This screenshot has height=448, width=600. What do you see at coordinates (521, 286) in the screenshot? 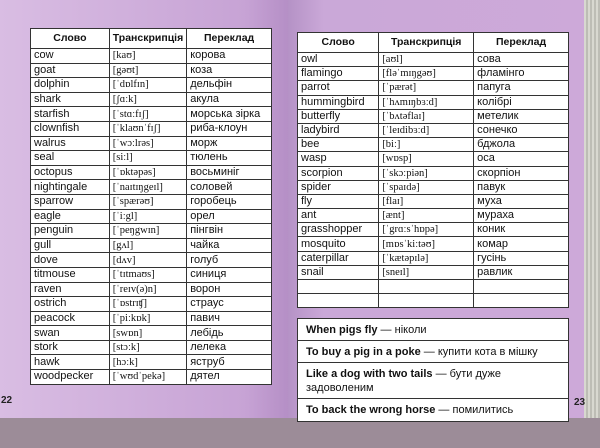
I see `translation-cell` at bounding box center [521, 286].